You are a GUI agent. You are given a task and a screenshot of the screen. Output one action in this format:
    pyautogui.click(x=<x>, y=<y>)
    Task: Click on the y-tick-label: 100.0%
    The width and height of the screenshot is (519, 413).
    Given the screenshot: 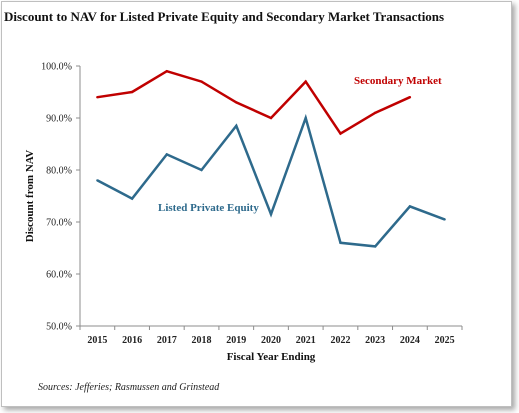 What is the action you would take?
    pyautogui.click(x=56, y=67)
    